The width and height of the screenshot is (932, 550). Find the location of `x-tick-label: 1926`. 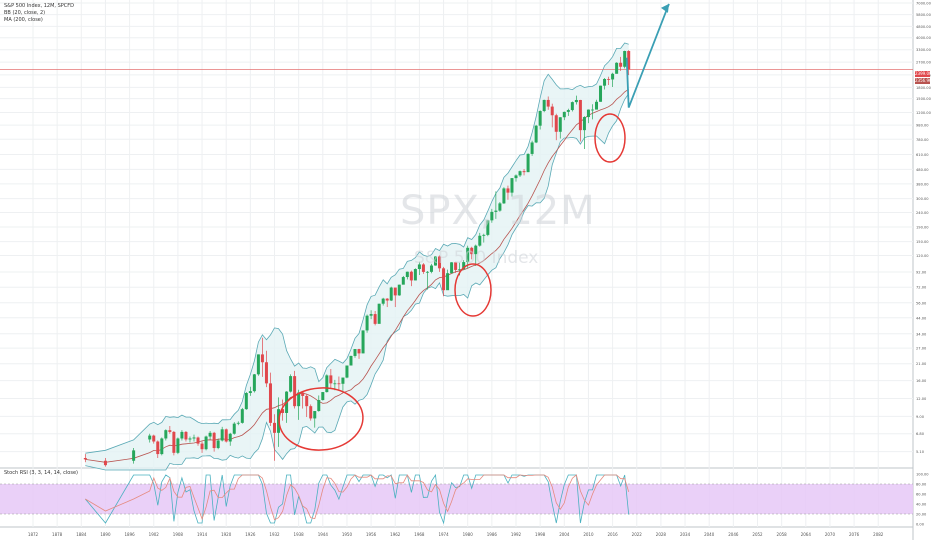

x-tick-label: 1926 is located at coordinates (250, 534).